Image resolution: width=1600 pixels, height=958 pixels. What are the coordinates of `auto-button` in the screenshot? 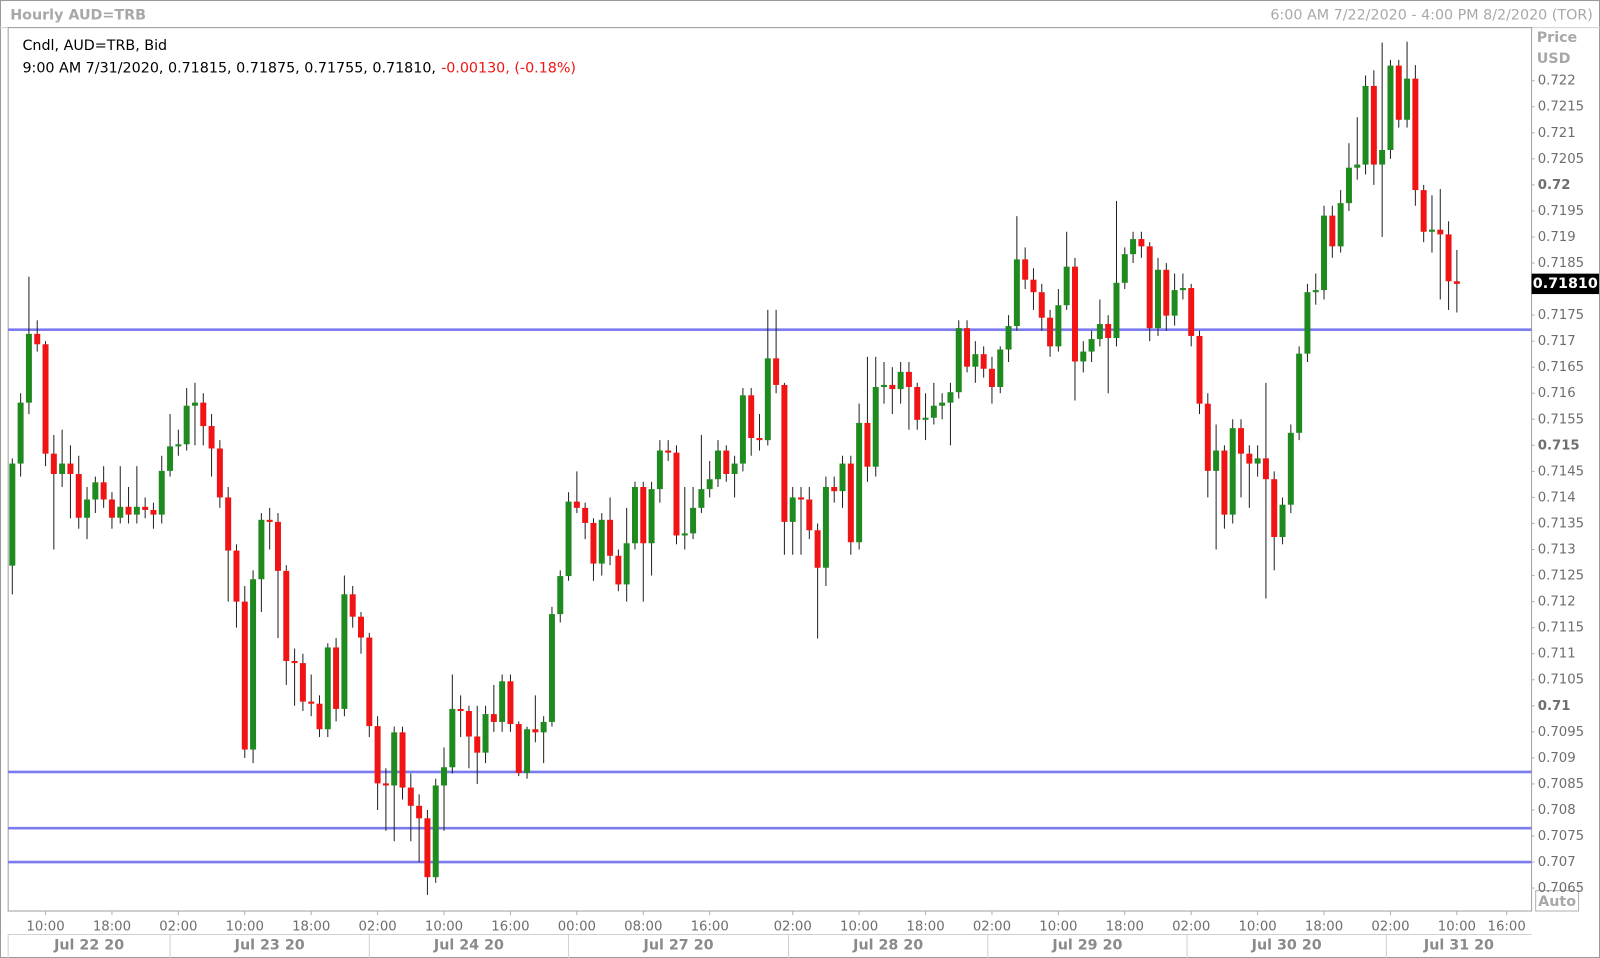 It's located at (1557, 901).